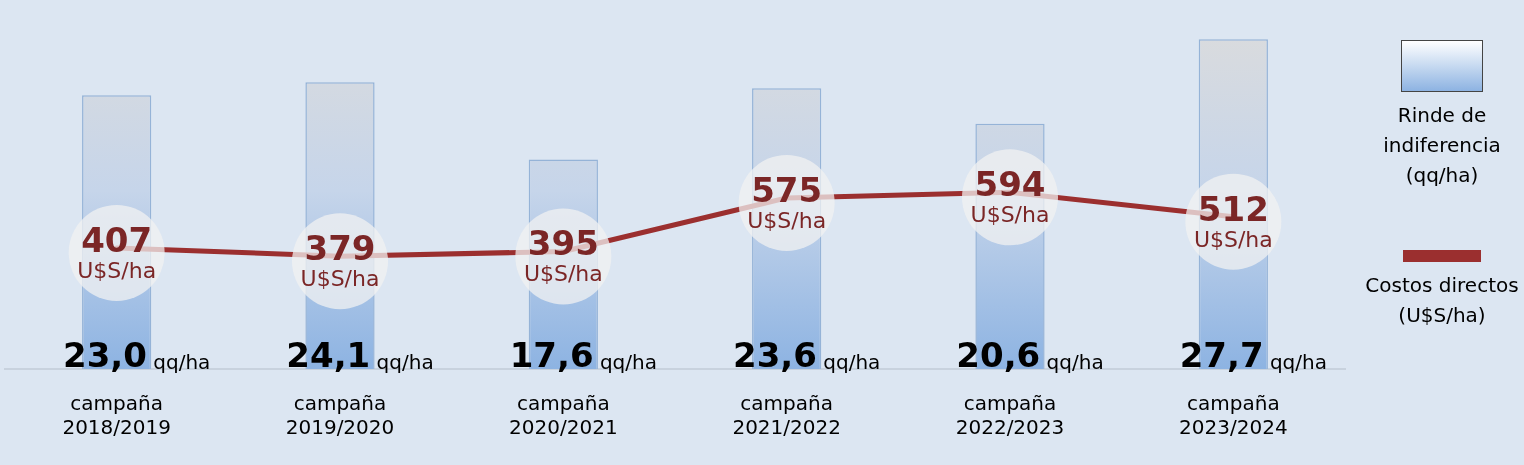 This screenshot has width=1524, height=465. I want to click on data-label: 17,6 qq/ha, so click(583, 355).